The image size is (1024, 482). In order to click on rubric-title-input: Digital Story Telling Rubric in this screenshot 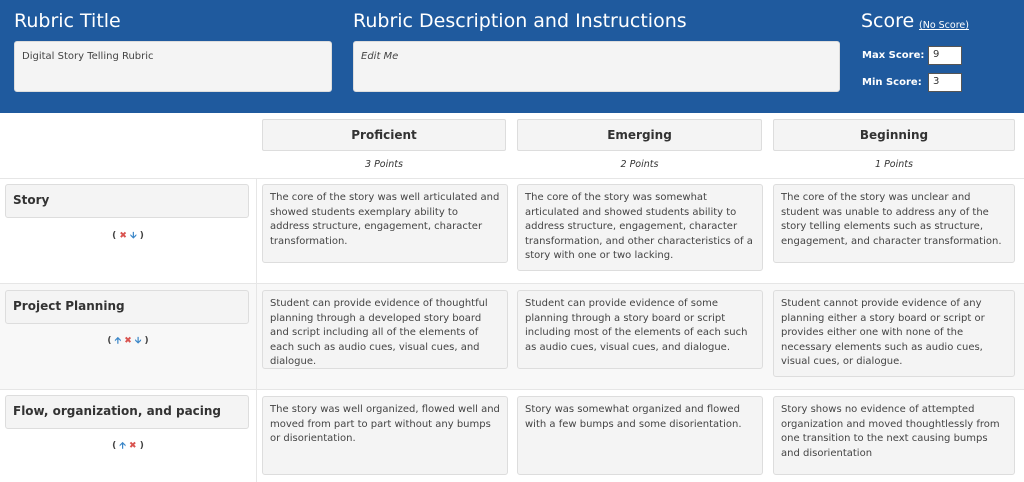, I will do `click(173, 66)`.